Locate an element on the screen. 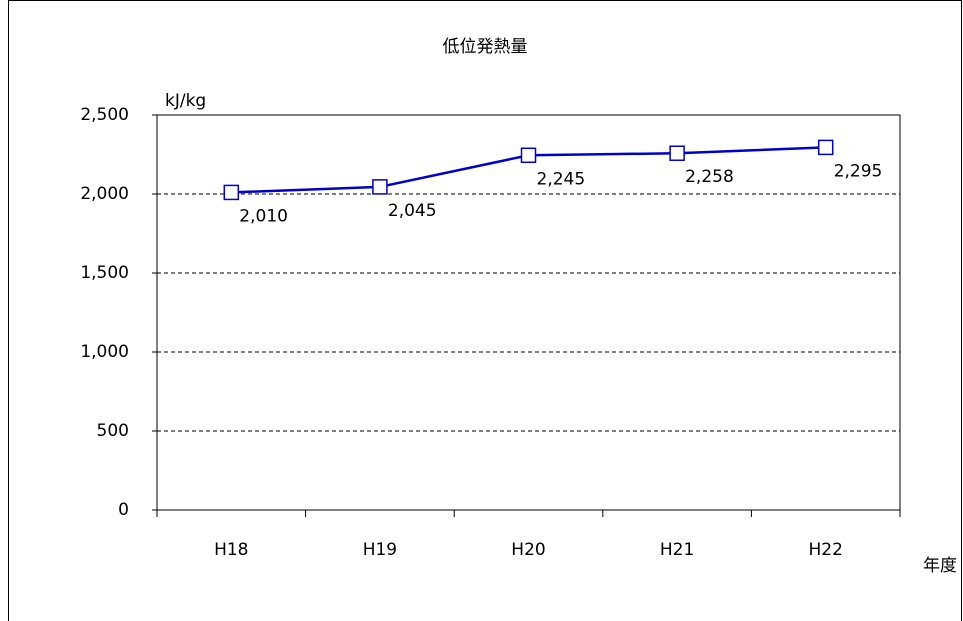 The width and height of the screenshot is (963, 621). data-label: 2,010 is located at coordinates (263, 216).